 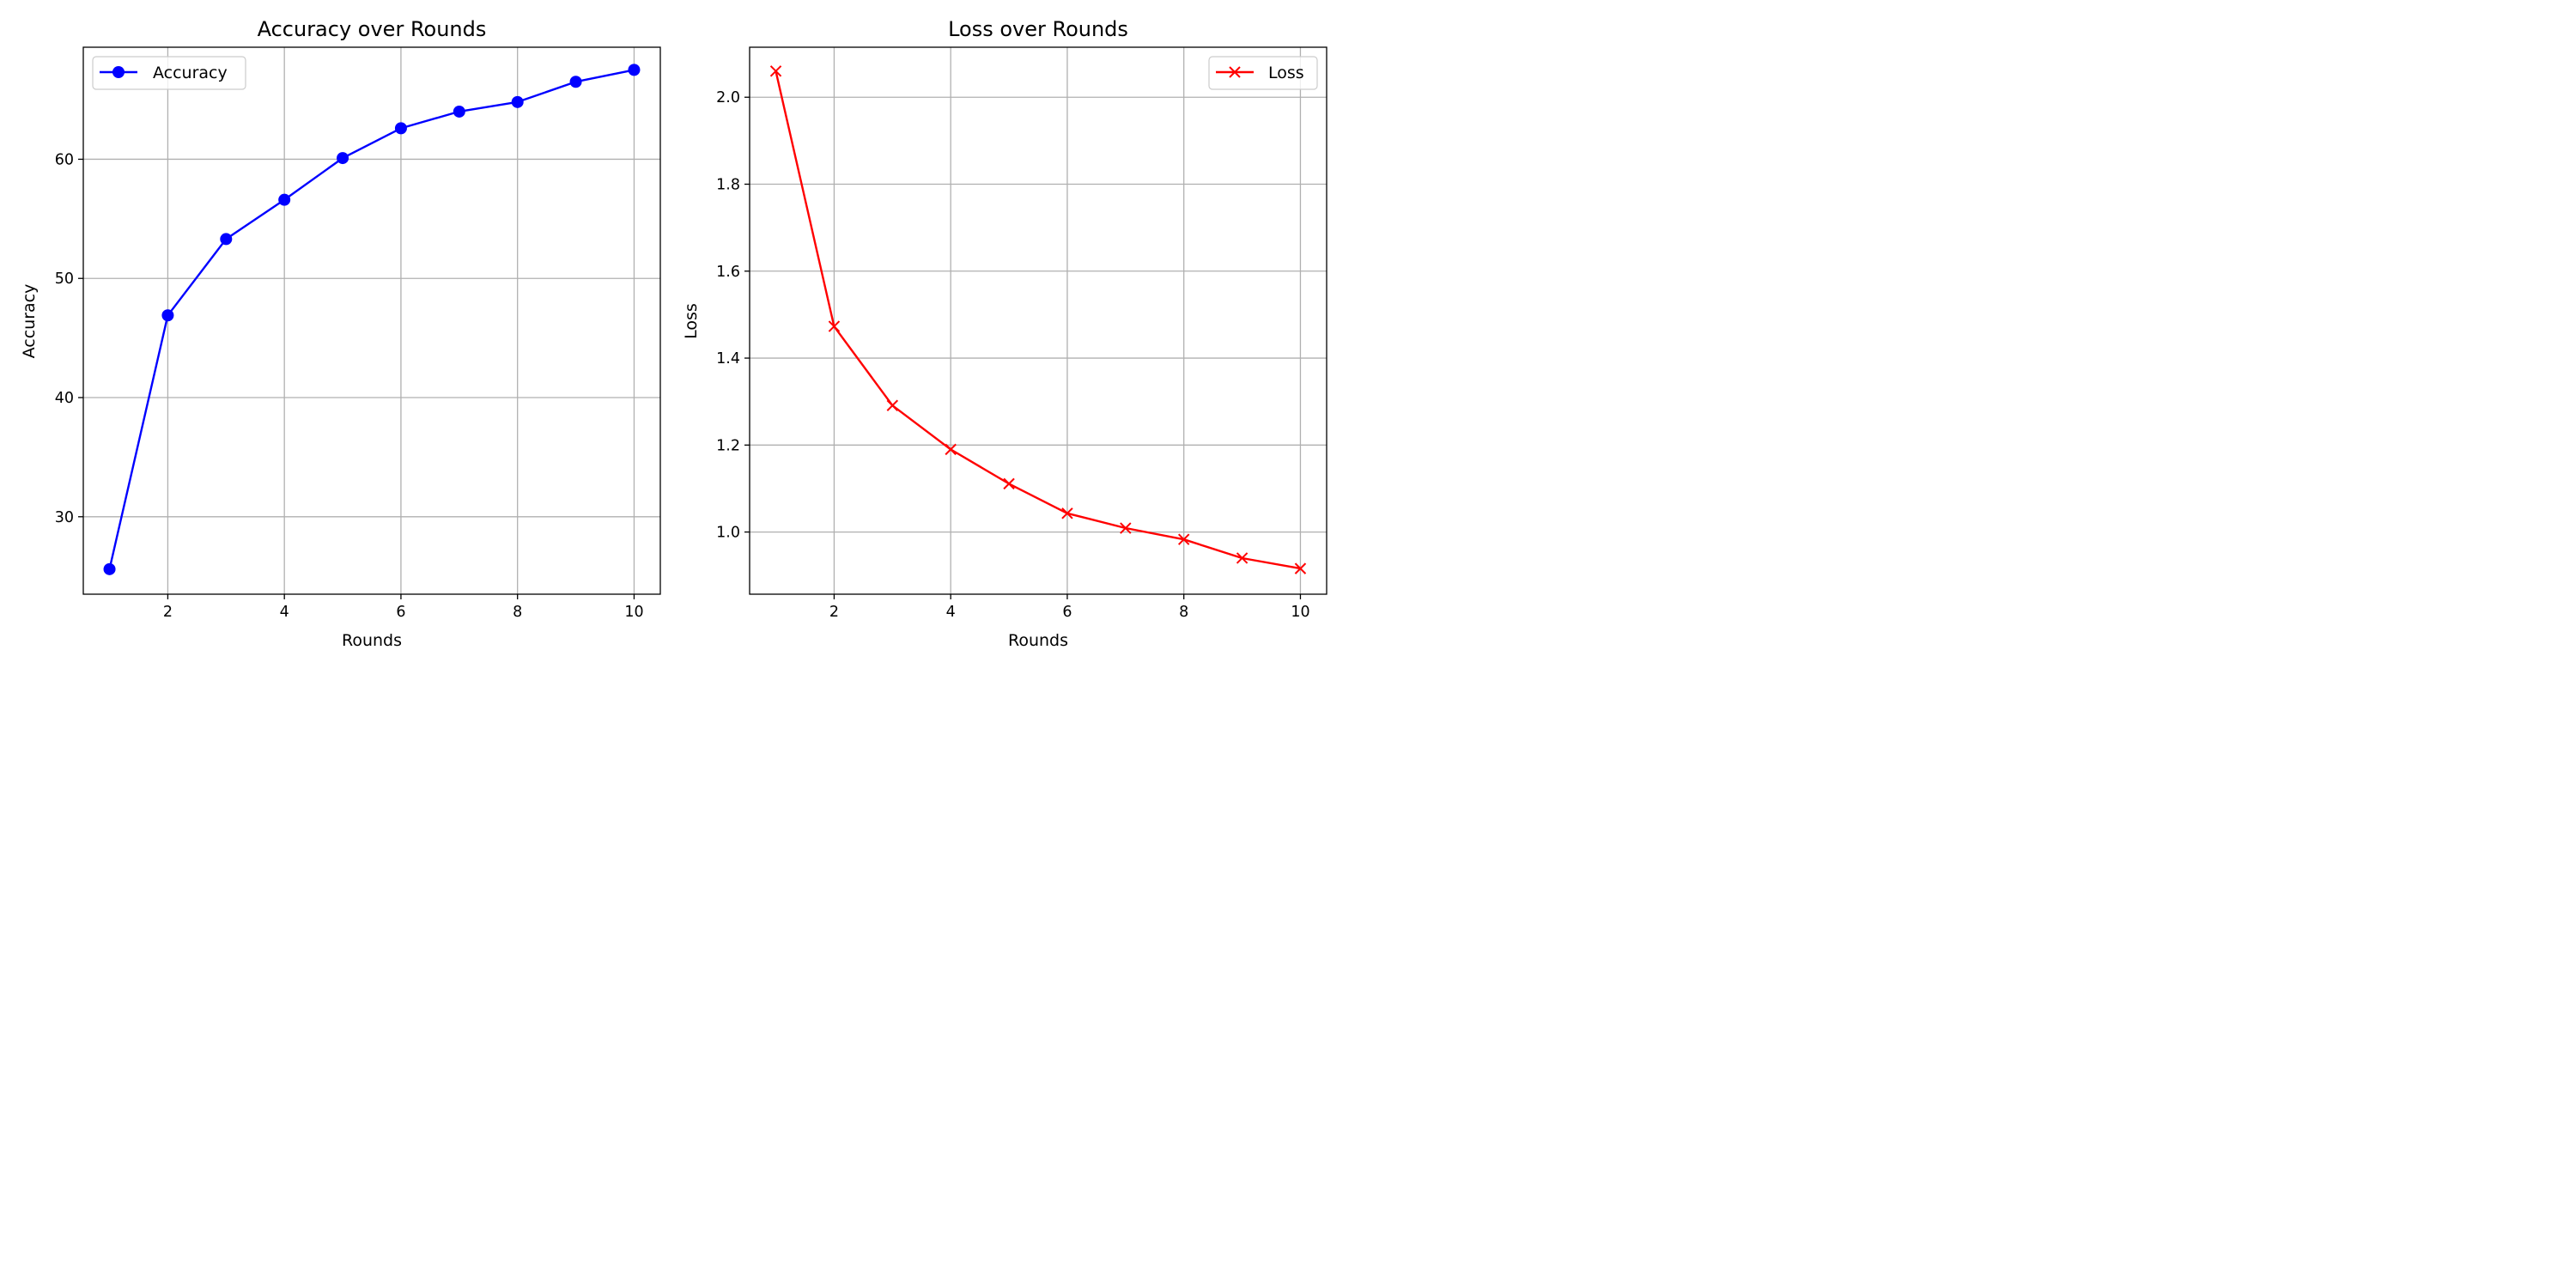 What do you see at coordinates (728, 272) in the screenshot?
I see `y-tick-label: 1.6` at bounding box center [728, 272].